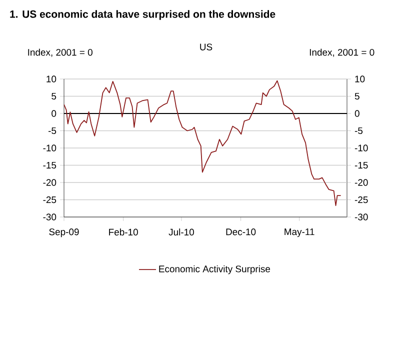 The width and height of the screenshot is (402, 352). What do you see at coordinates (357, 113) in the screenshot?
I see `y2-tick-label: 0` at bounding box center [357, 113].